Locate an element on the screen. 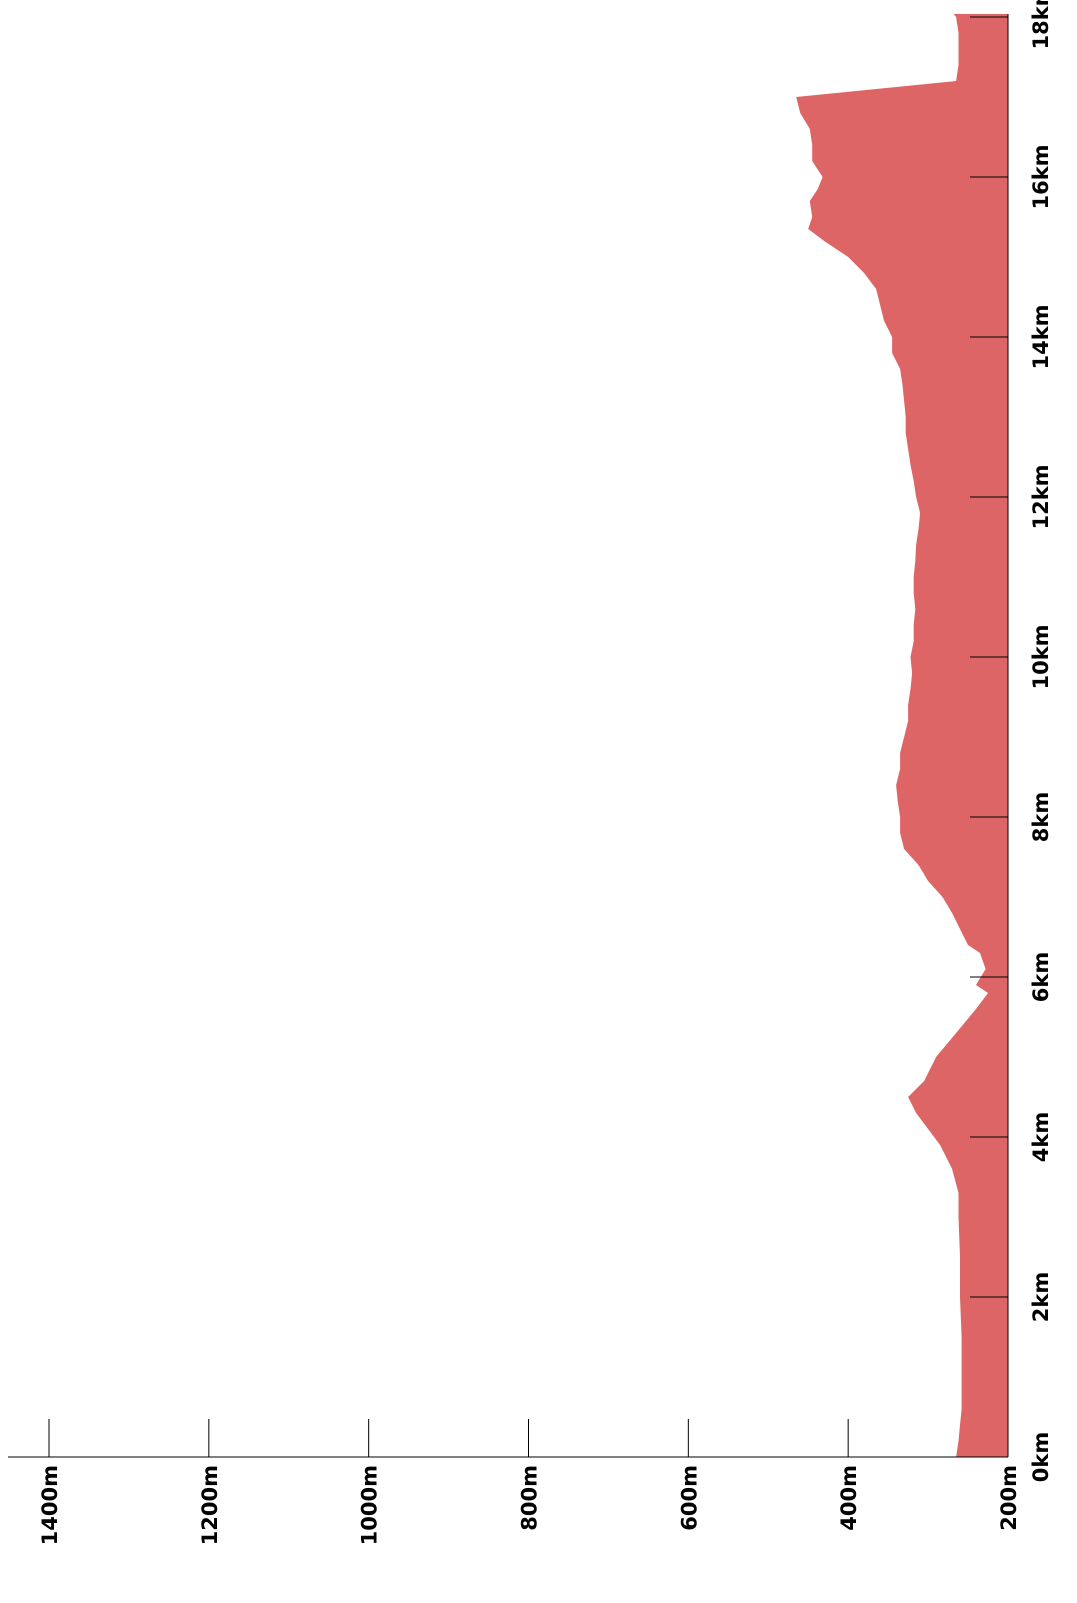  x-tick-label: 8km is located at coordinates (1041, 817).